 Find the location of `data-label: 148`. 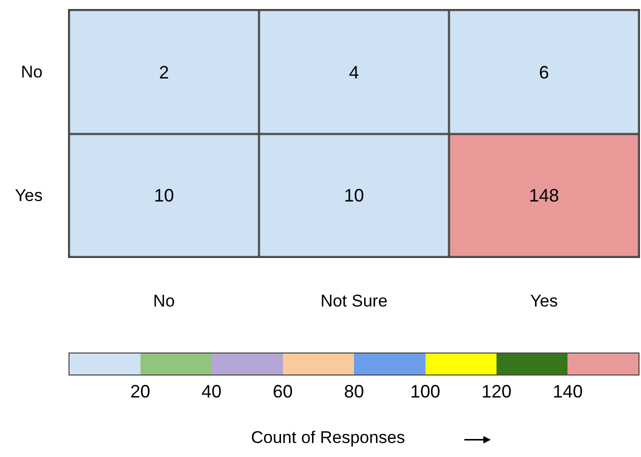

data-label: 148 is located at coordinates (544, 195).